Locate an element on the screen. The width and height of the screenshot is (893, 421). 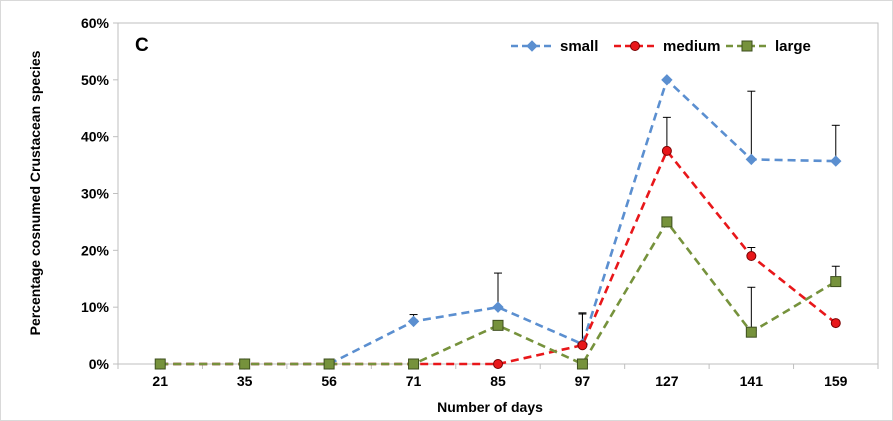
legend-label-large: large is located at coordinates (793, 46).